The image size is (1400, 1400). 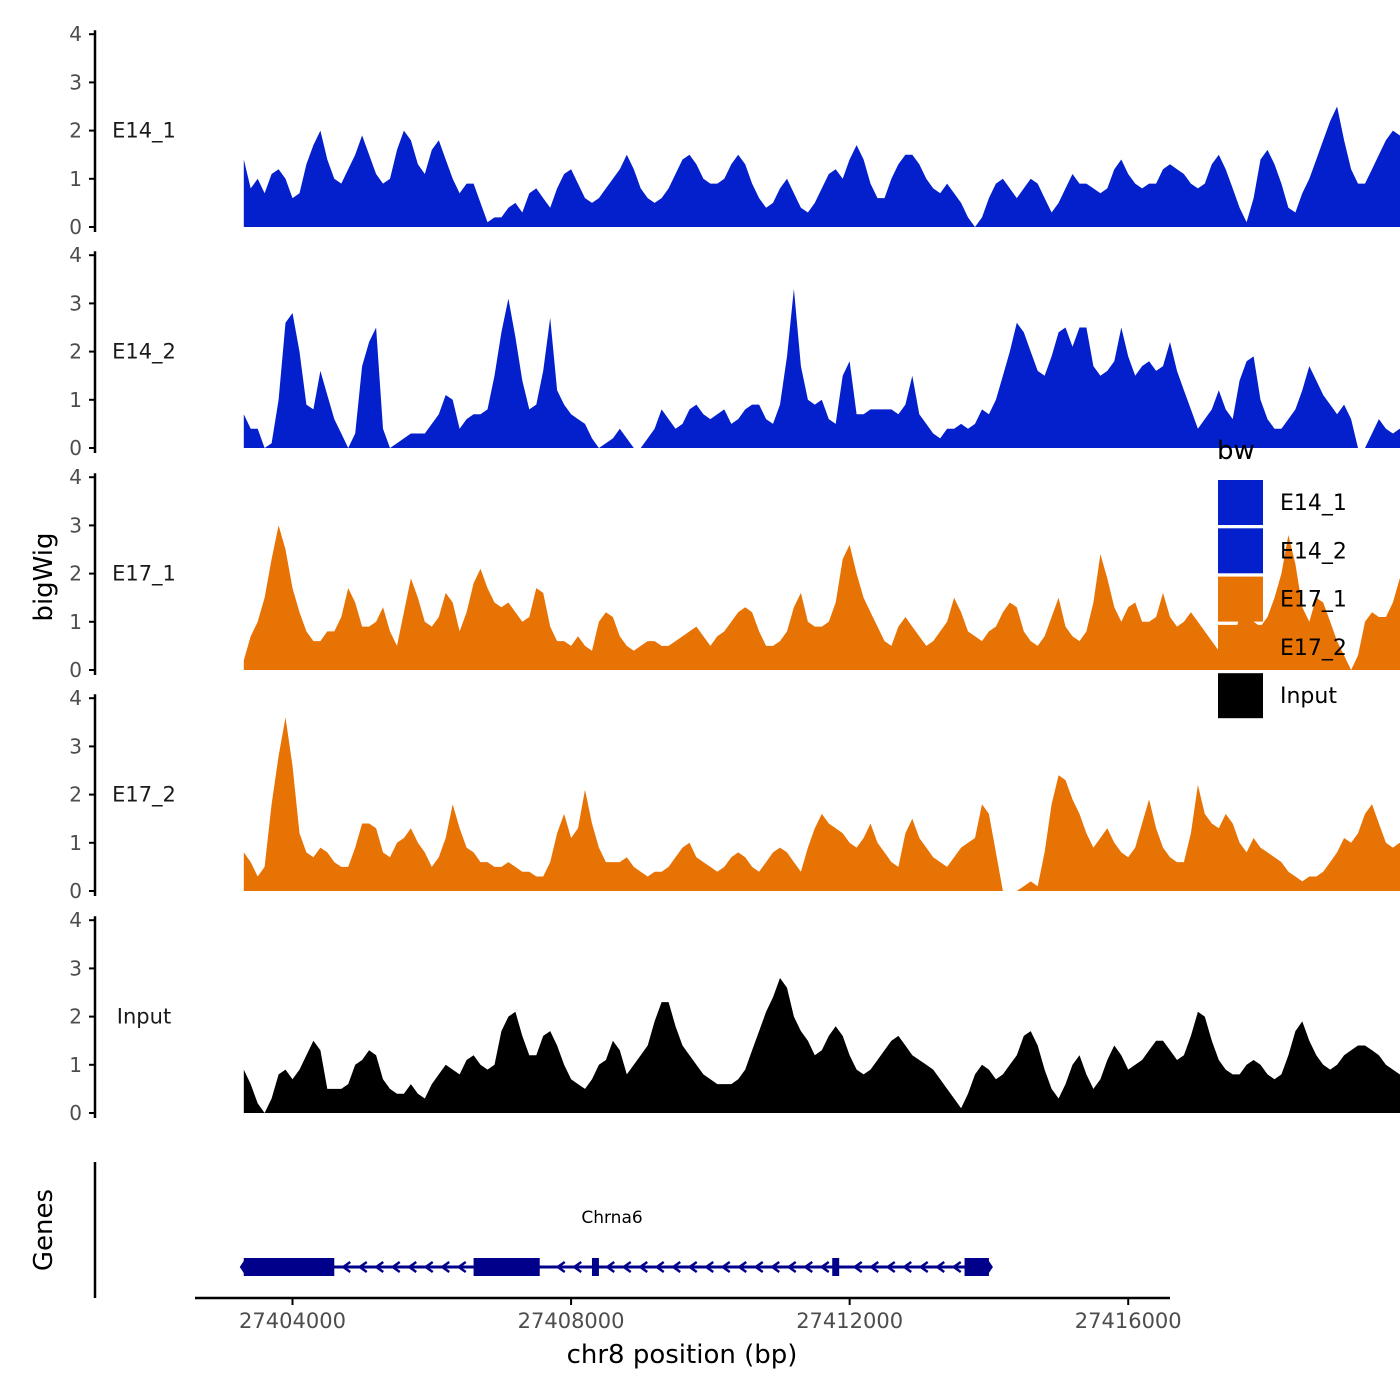 I want to click on legend: bw E14_1 E14_2 E17_1 E17_2 Input, so click(x=1282, y=577).